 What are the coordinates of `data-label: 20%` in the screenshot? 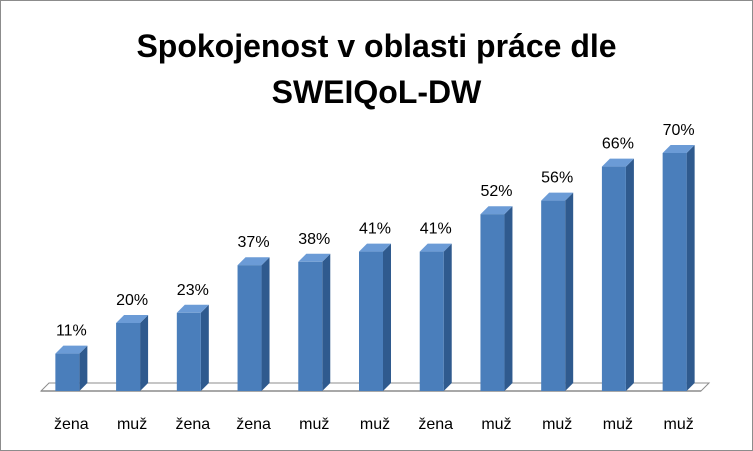 It's located at (132, 300).